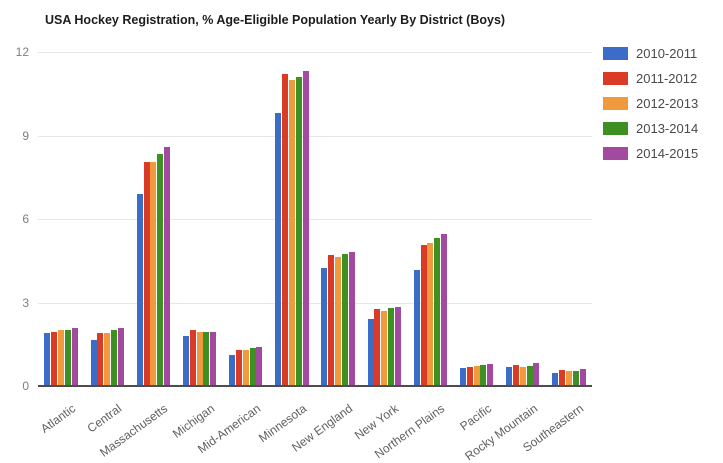 The height and width of the screenshot is (463, 723). I want to click on x-category-label: Central, so click(104, 418).